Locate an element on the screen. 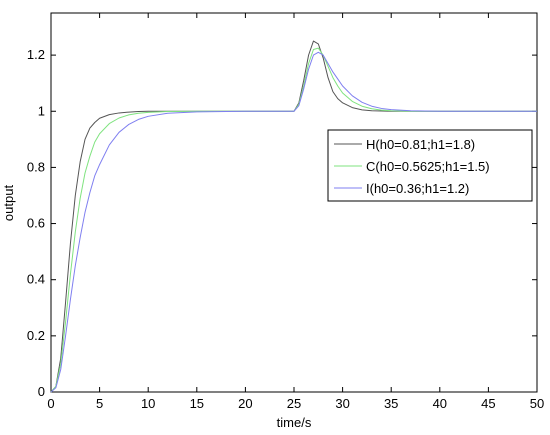 The height and width of the screenshot is (435, 550). x-tick-label: 35 is located at coordinates (391, 403).